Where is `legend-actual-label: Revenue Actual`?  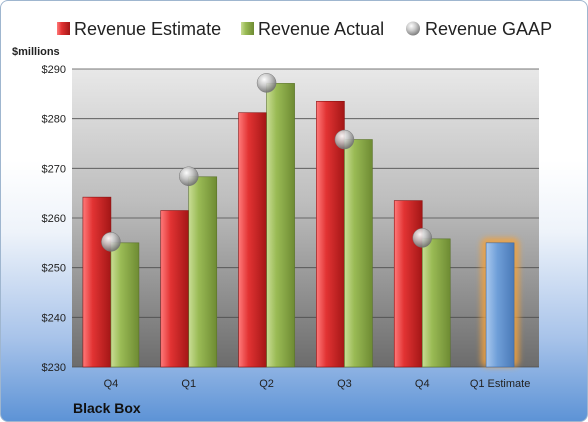
legend-actual-label: Revenue Actual is located at coordinates (321, 29).